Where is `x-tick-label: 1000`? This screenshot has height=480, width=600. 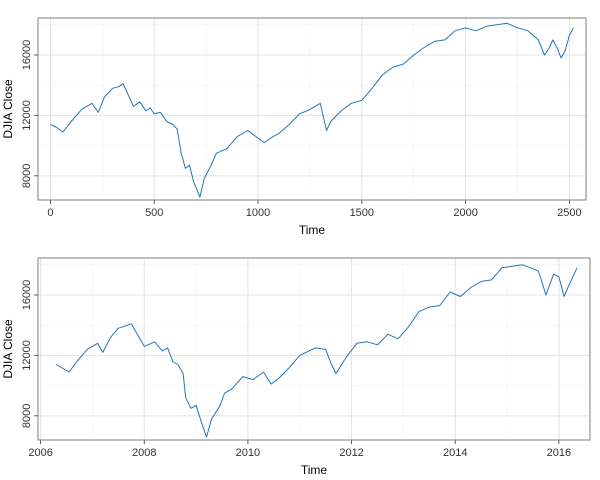 x-tick-label: 1000 is located at coordinates (258, 213).